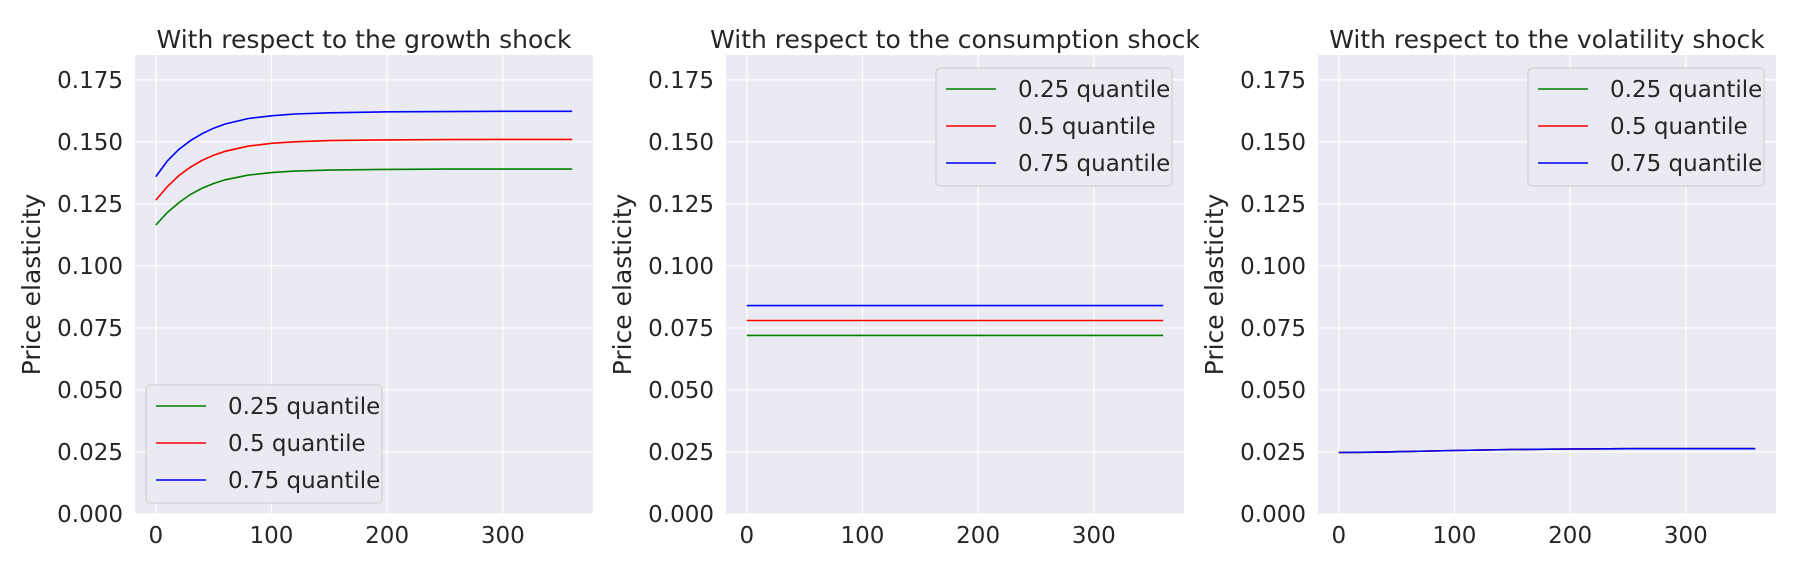 This screenshot has width=1800, height=576. I want to click on chart-title: With respect to the consumption shock, so click(955, 39).